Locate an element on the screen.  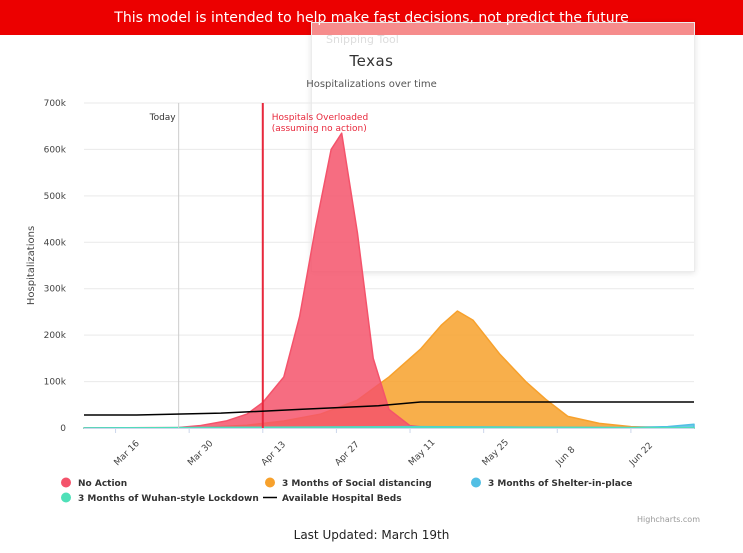
legend-item-available-hospital-beds: Available Hospital Beds is located at coordinates (332, 499).